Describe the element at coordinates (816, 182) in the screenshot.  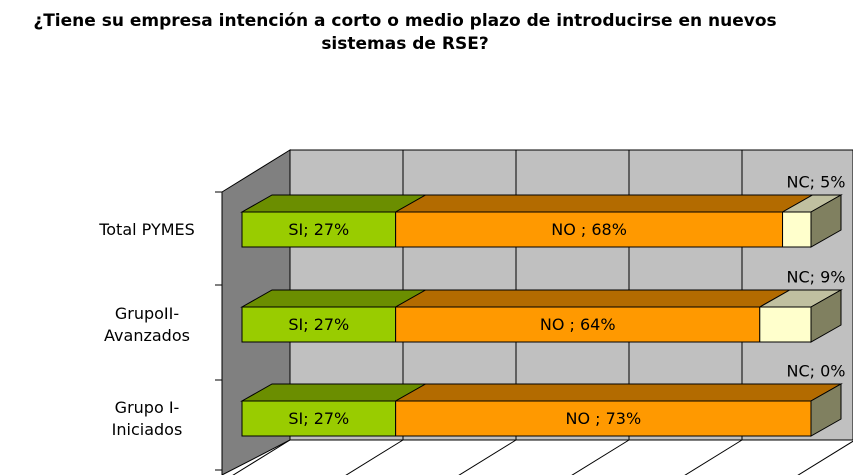
I see `data-label: NC; 5%` at that location.